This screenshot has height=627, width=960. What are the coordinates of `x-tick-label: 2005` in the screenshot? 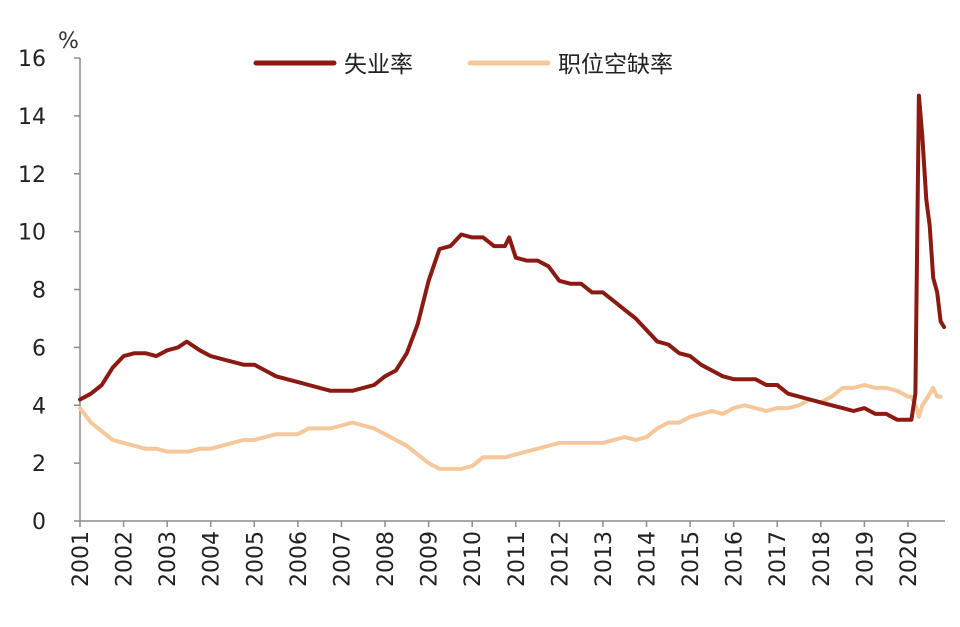 It's located at (255, 559).